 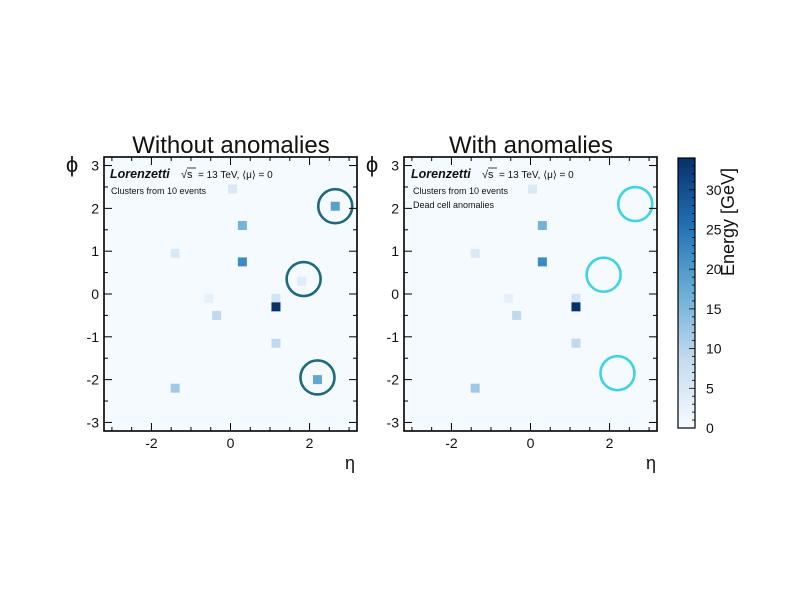 What do you see at coordinates (714, 349) in the screenshot?
I see `colorbar-tick-label: 10` at bounding box center [714, 349].